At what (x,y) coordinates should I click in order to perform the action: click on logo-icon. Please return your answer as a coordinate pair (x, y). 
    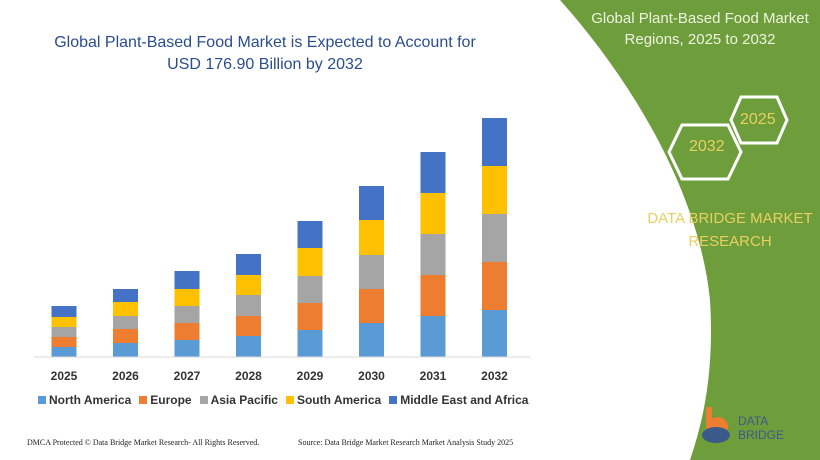
    Looking at the image, I should click on (716, 425).